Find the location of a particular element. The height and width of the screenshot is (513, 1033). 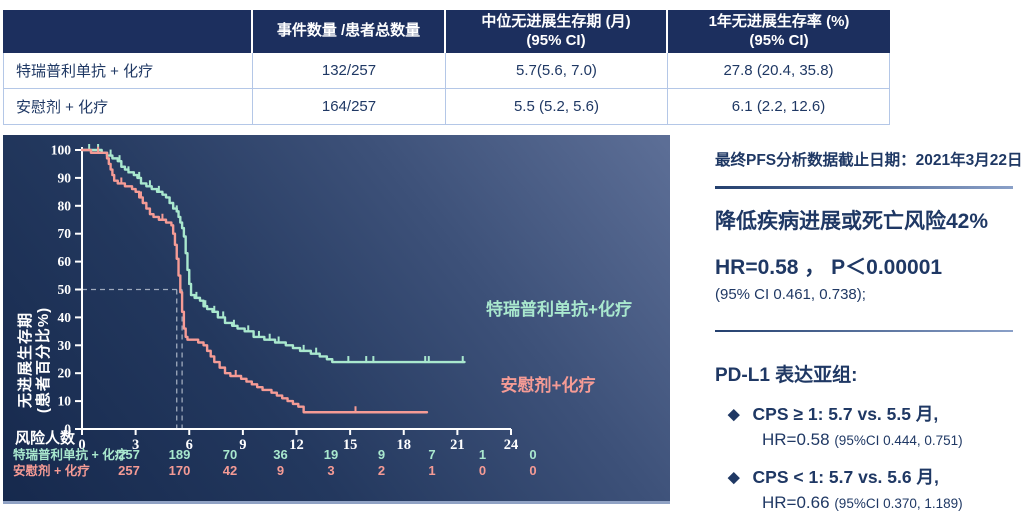

y-tick-label: 40 is located at coordinates (65, 317).